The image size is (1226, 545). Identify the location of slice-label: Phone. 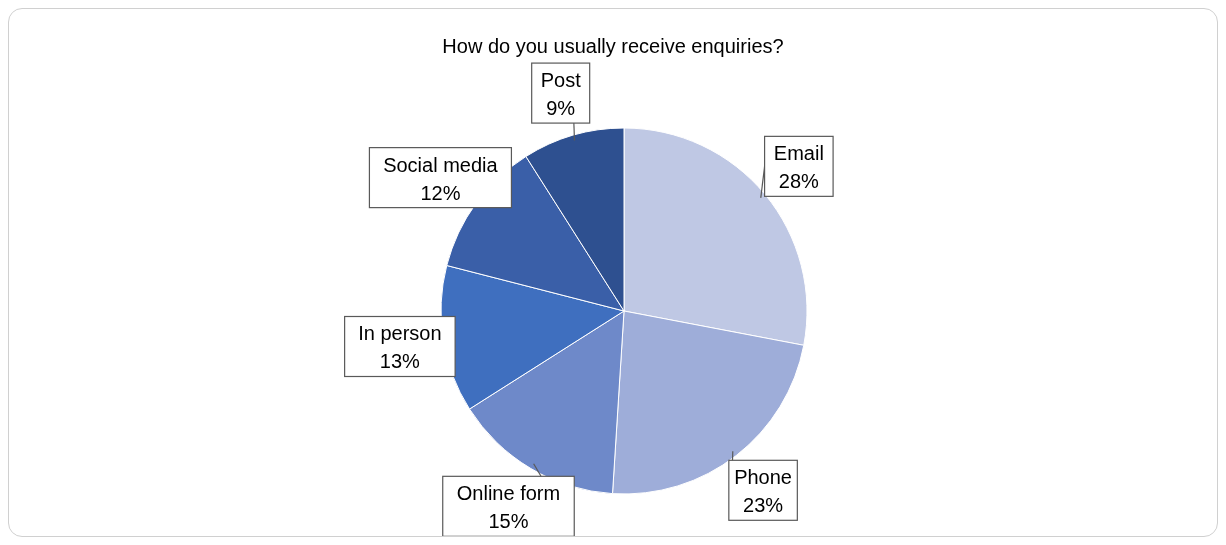
(763, 477).